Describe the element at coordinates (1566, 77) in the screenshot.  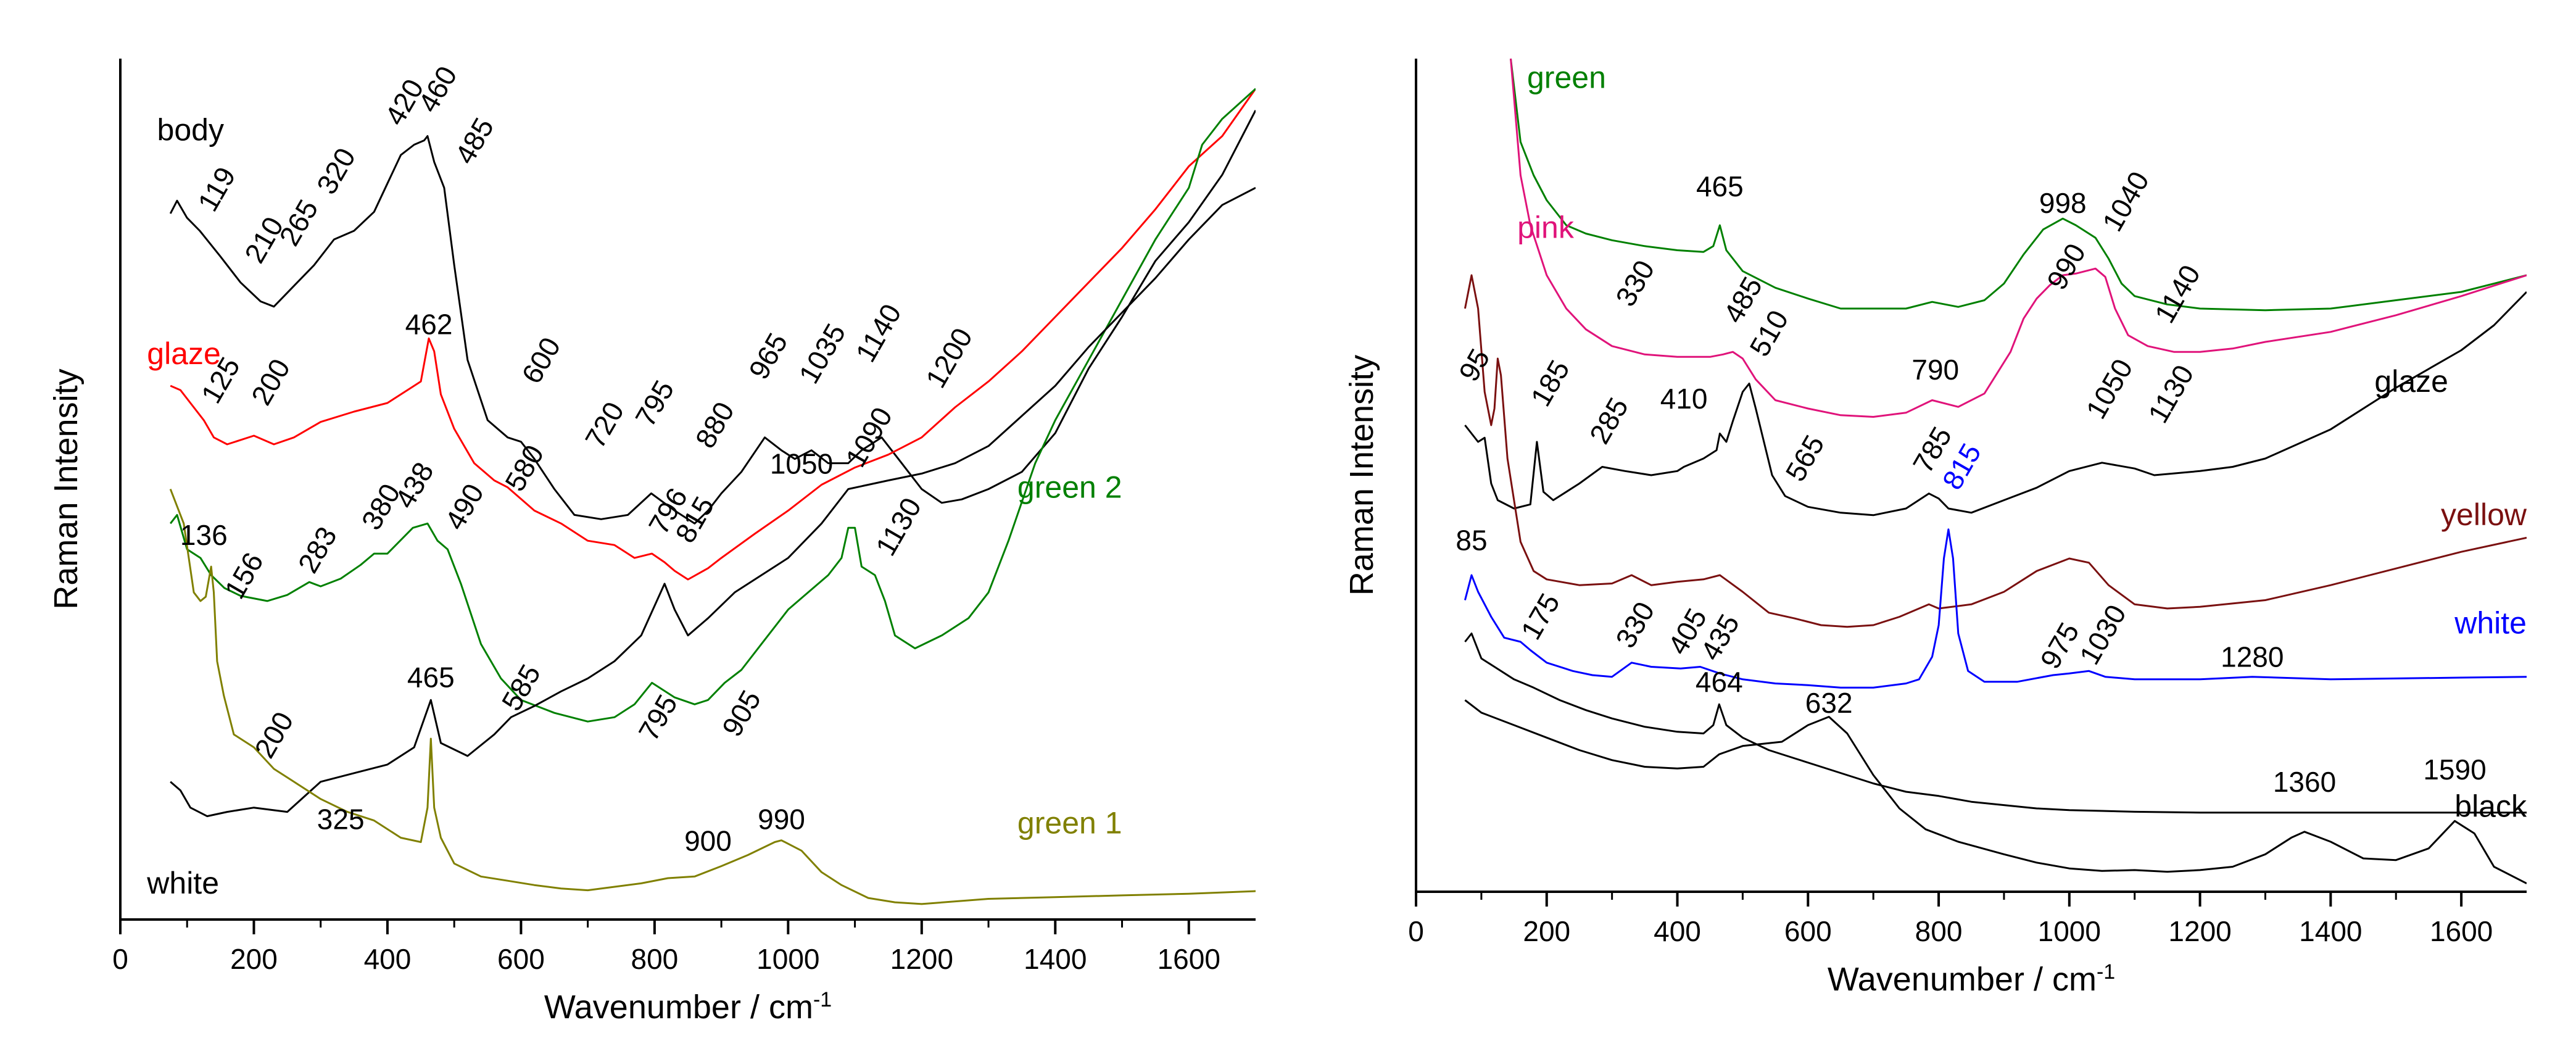
I see `series-label-green: green` at that location.